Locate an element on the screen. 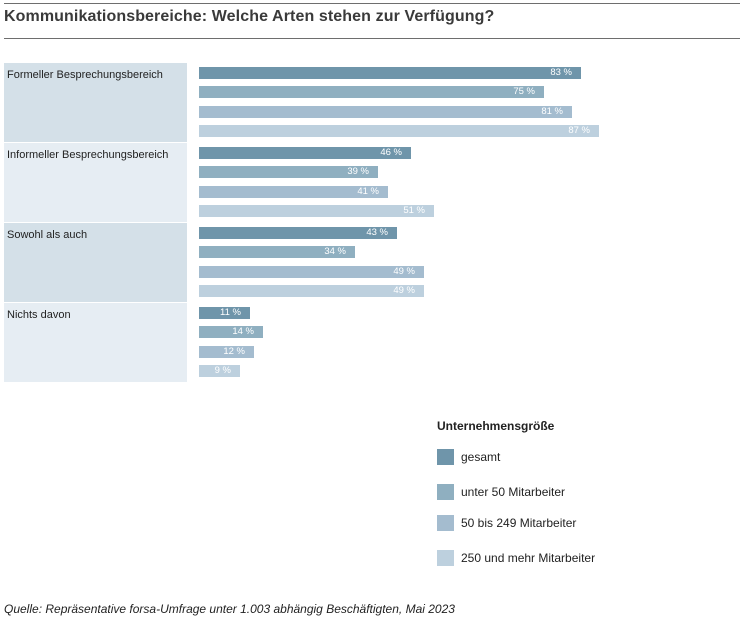 This screenshot has width=746, height=621. legend-label: unter 50 Mitarbeiter is located at coordinates (513, 492).